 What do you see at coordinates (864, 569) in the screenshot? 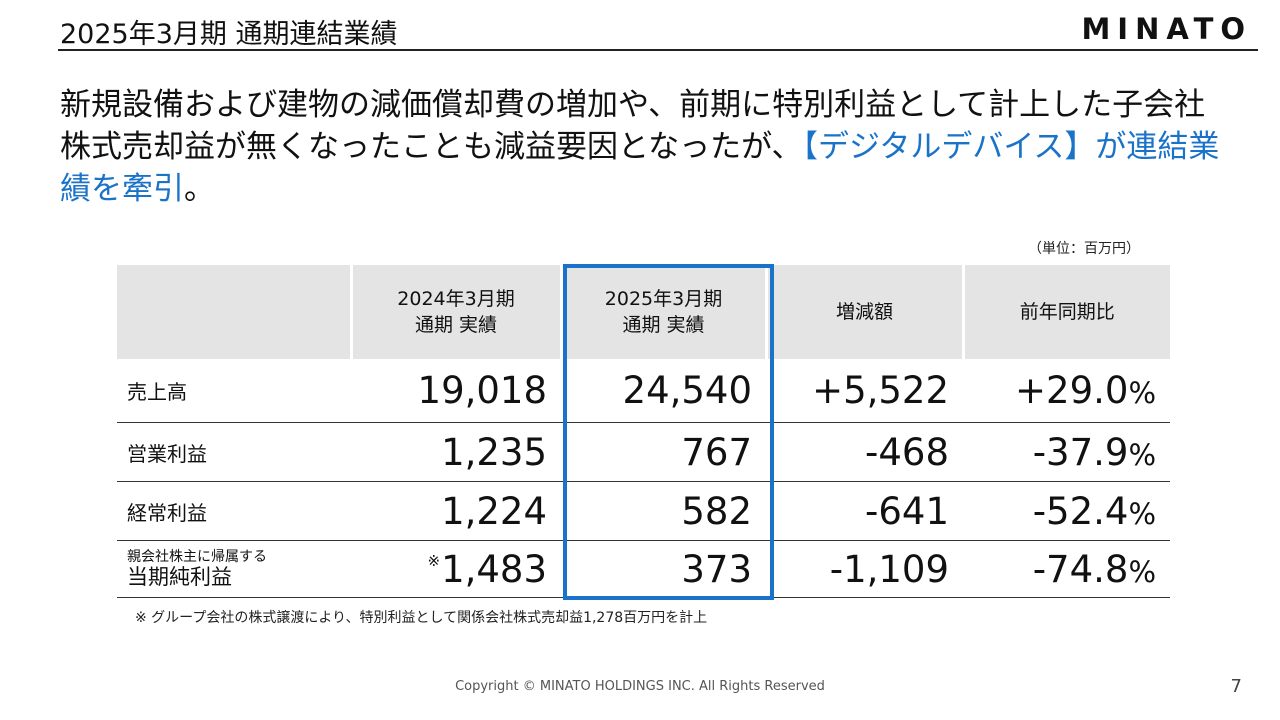
I see `cell-change: -1,109` at bounding box center [864, 569].